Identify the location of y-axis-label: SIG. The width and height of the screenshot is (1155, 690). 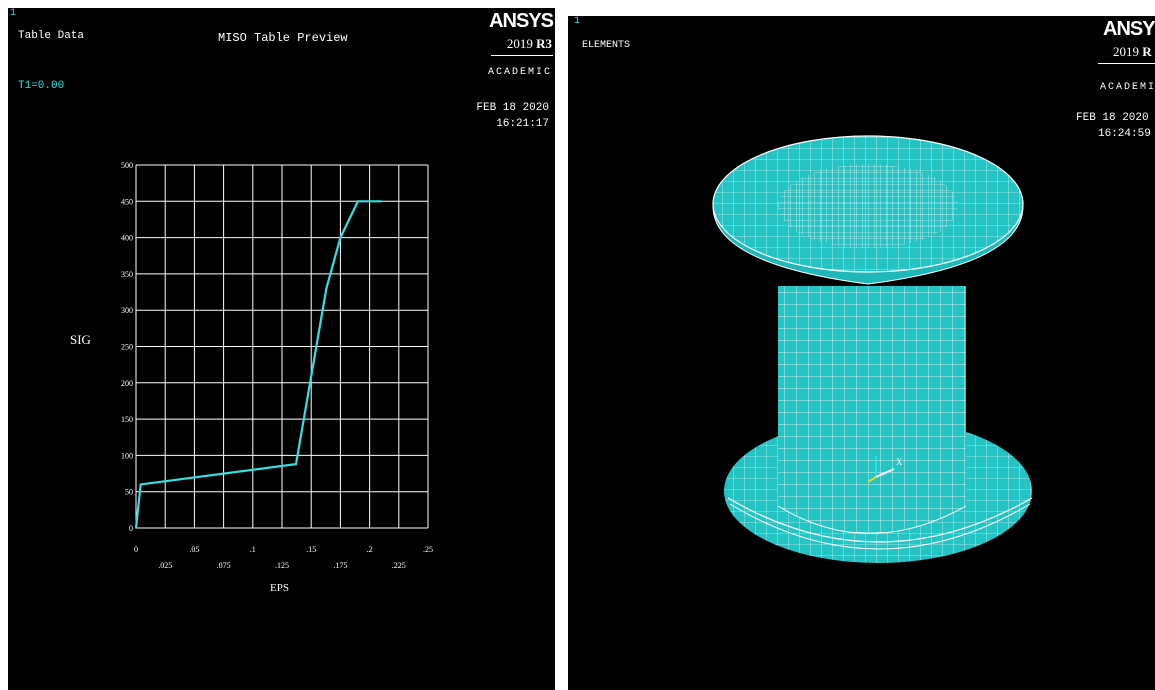
(80, 339).